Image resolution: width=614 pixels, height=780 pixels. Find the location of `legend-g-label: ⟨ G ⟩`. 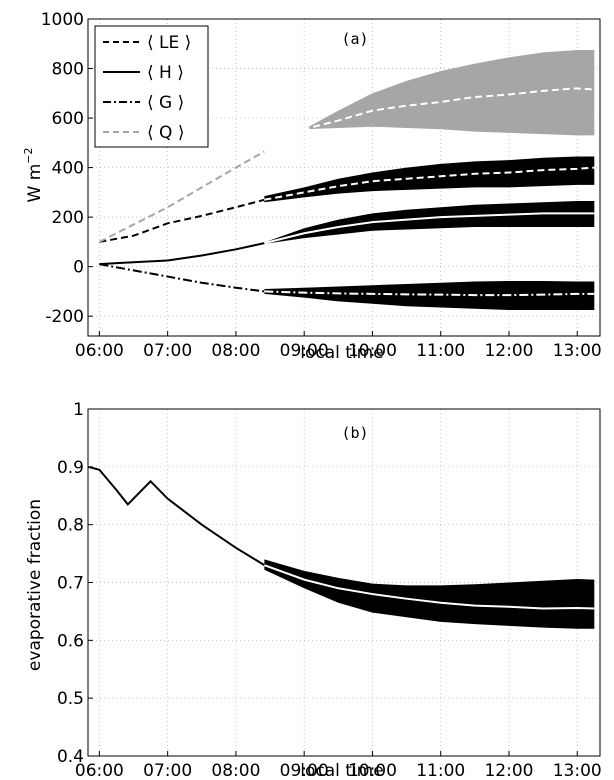

legend-g-label: ⟨ G ⟩ is located at coordinates (165, 103).